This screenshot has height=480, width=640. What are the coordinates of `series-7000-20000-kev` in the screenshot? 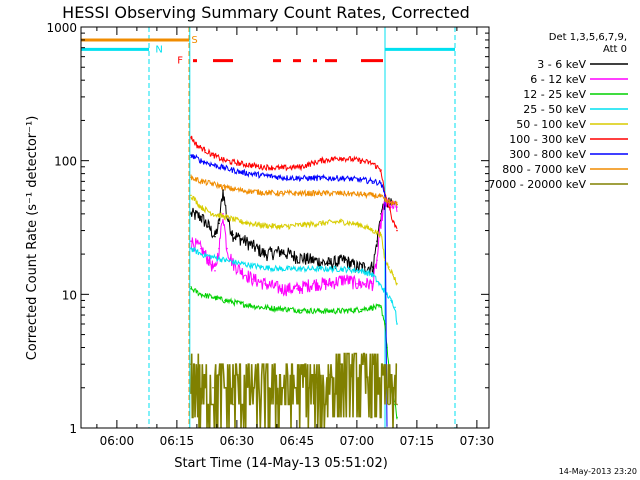 It's located at (294, 390).